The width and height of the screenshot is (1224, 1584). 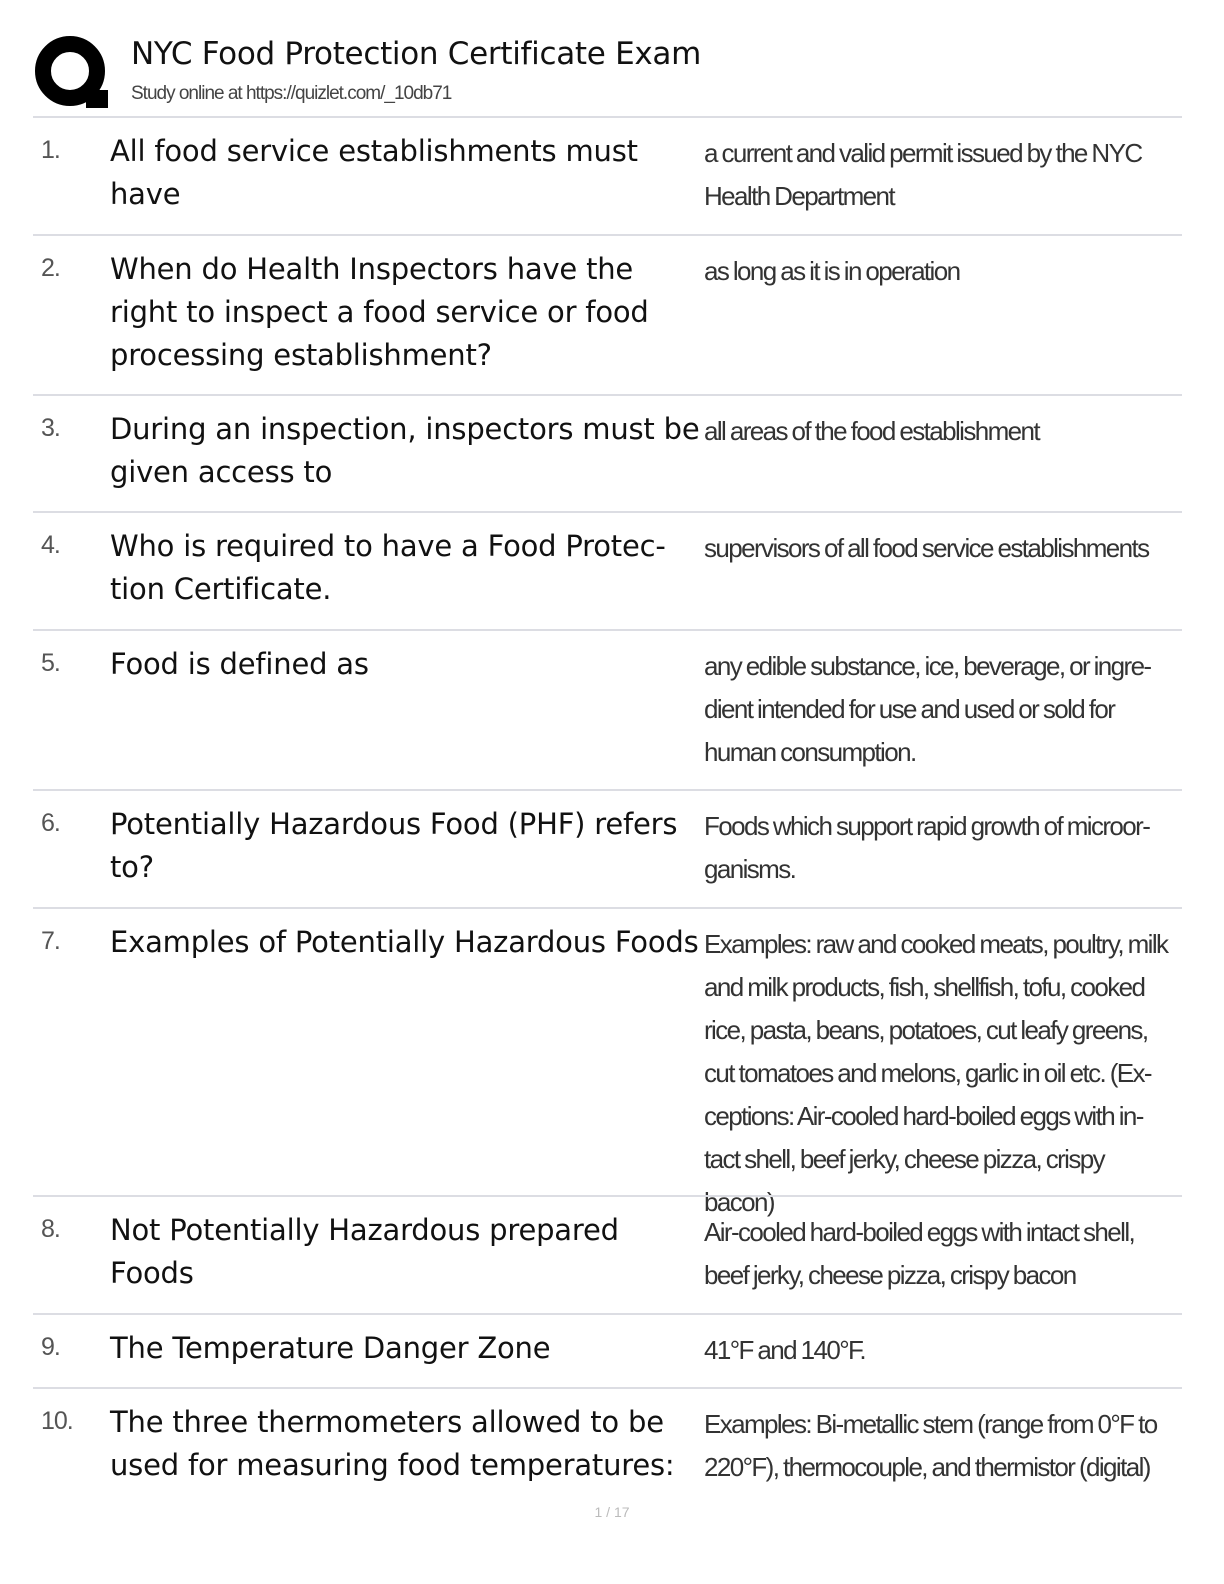 What do you see at coordinates (872, 431) in the screenshot?
I see `card-definition: all areas of the food establishment` at bounding box center [872, 431].